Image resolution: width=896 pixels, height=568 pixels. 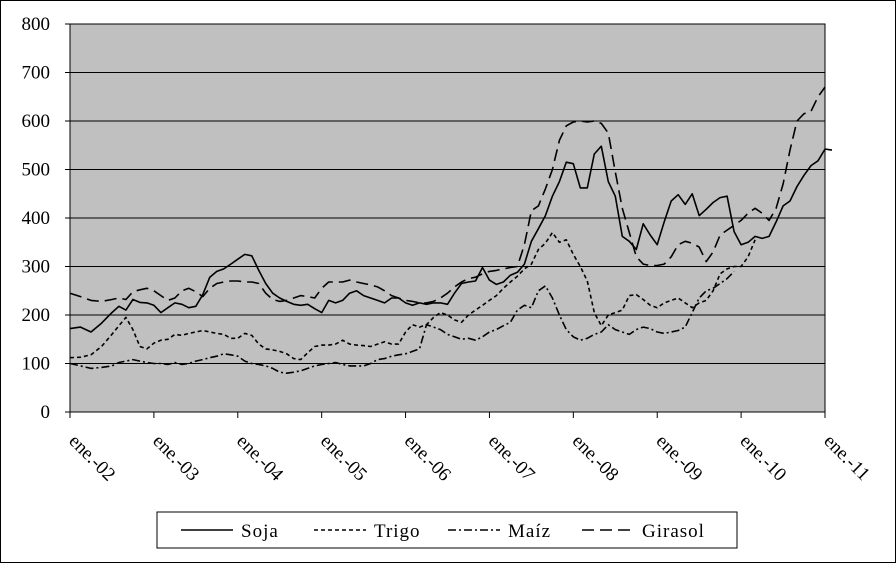 What do you see at coordinates (36, 267) in the screenshot?
I see `y-tick-label: 300` at bounding box center [36, 267].